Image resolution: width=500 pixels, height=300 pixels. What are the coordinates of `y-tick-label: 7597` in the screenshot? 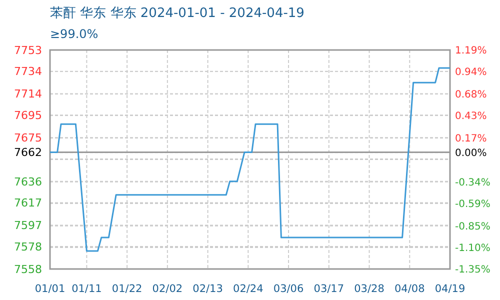 It's located at (28, 225).